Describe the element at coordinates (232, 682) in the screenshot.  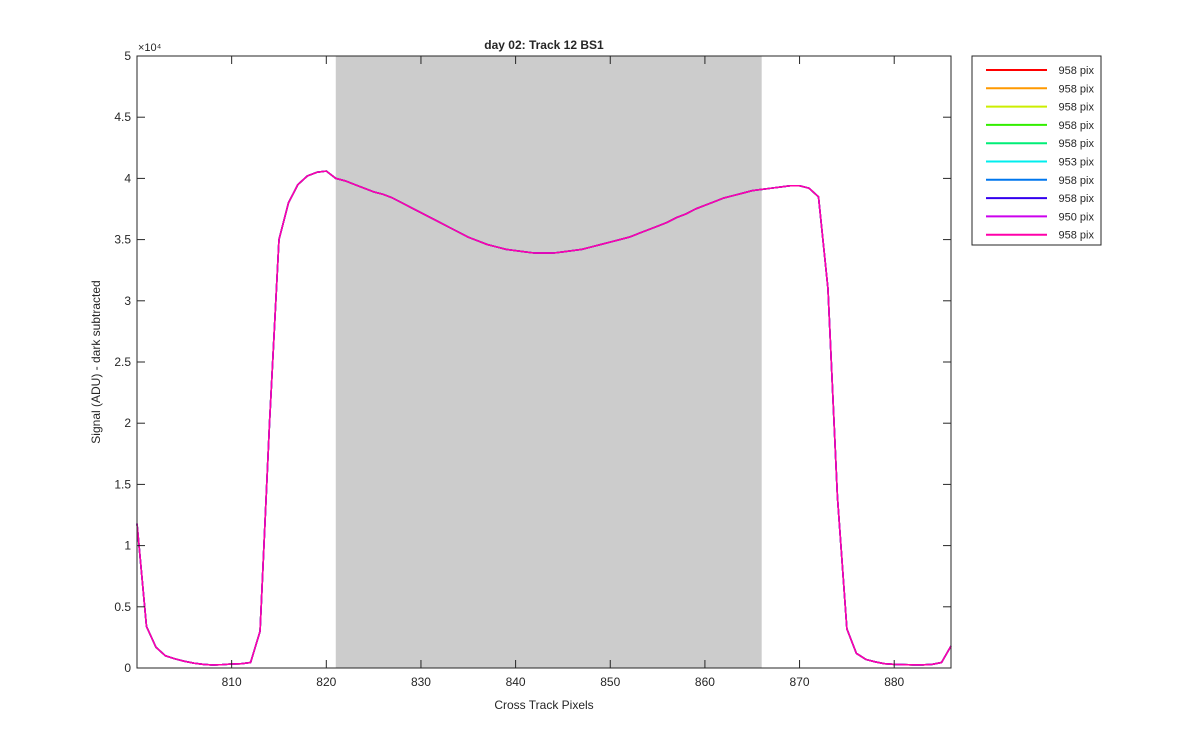
I see `x-tick-label: 810` at that location.